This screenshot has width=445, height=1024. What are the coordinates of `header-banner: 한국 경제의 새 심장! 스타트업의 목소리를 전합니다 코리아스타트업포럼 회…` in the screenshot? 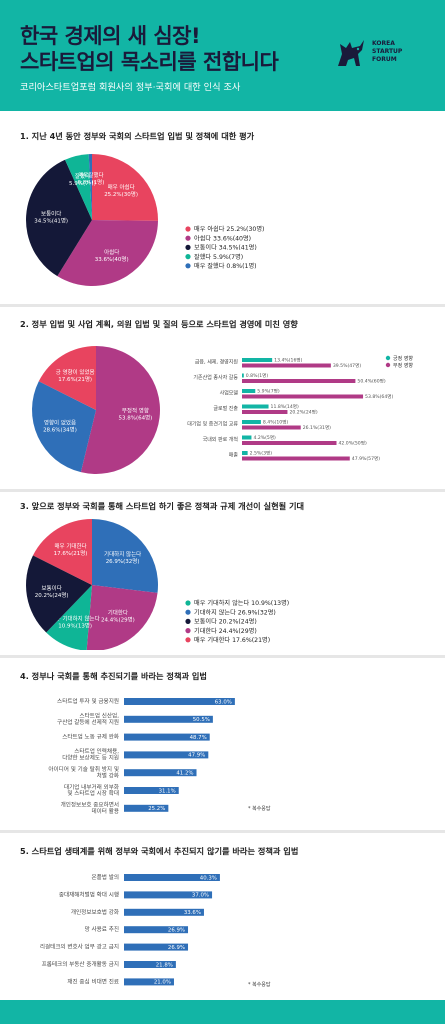 It's located at (222, 55).